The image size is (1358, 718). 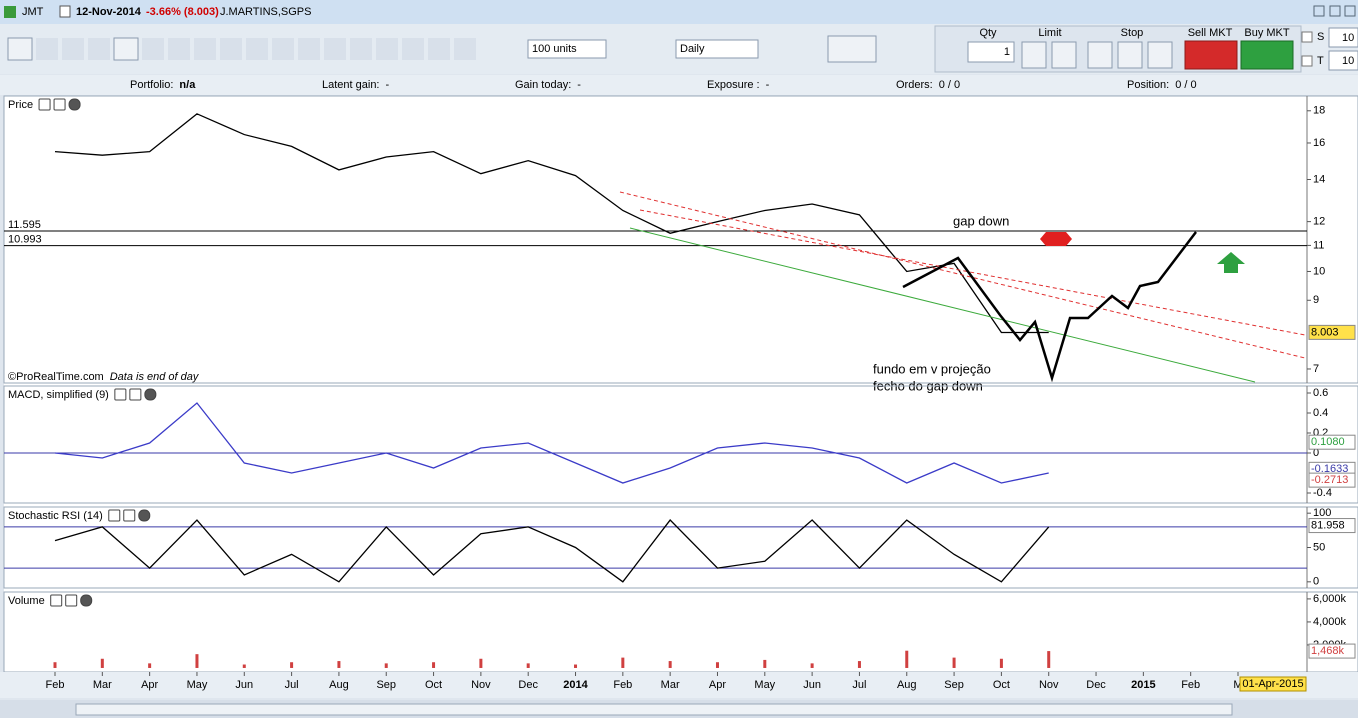 What do you see at coordinates (58, 395) in the screenshot?
I see `panel-title: MACD, simplified (9)` at bounding box center [58, 395].